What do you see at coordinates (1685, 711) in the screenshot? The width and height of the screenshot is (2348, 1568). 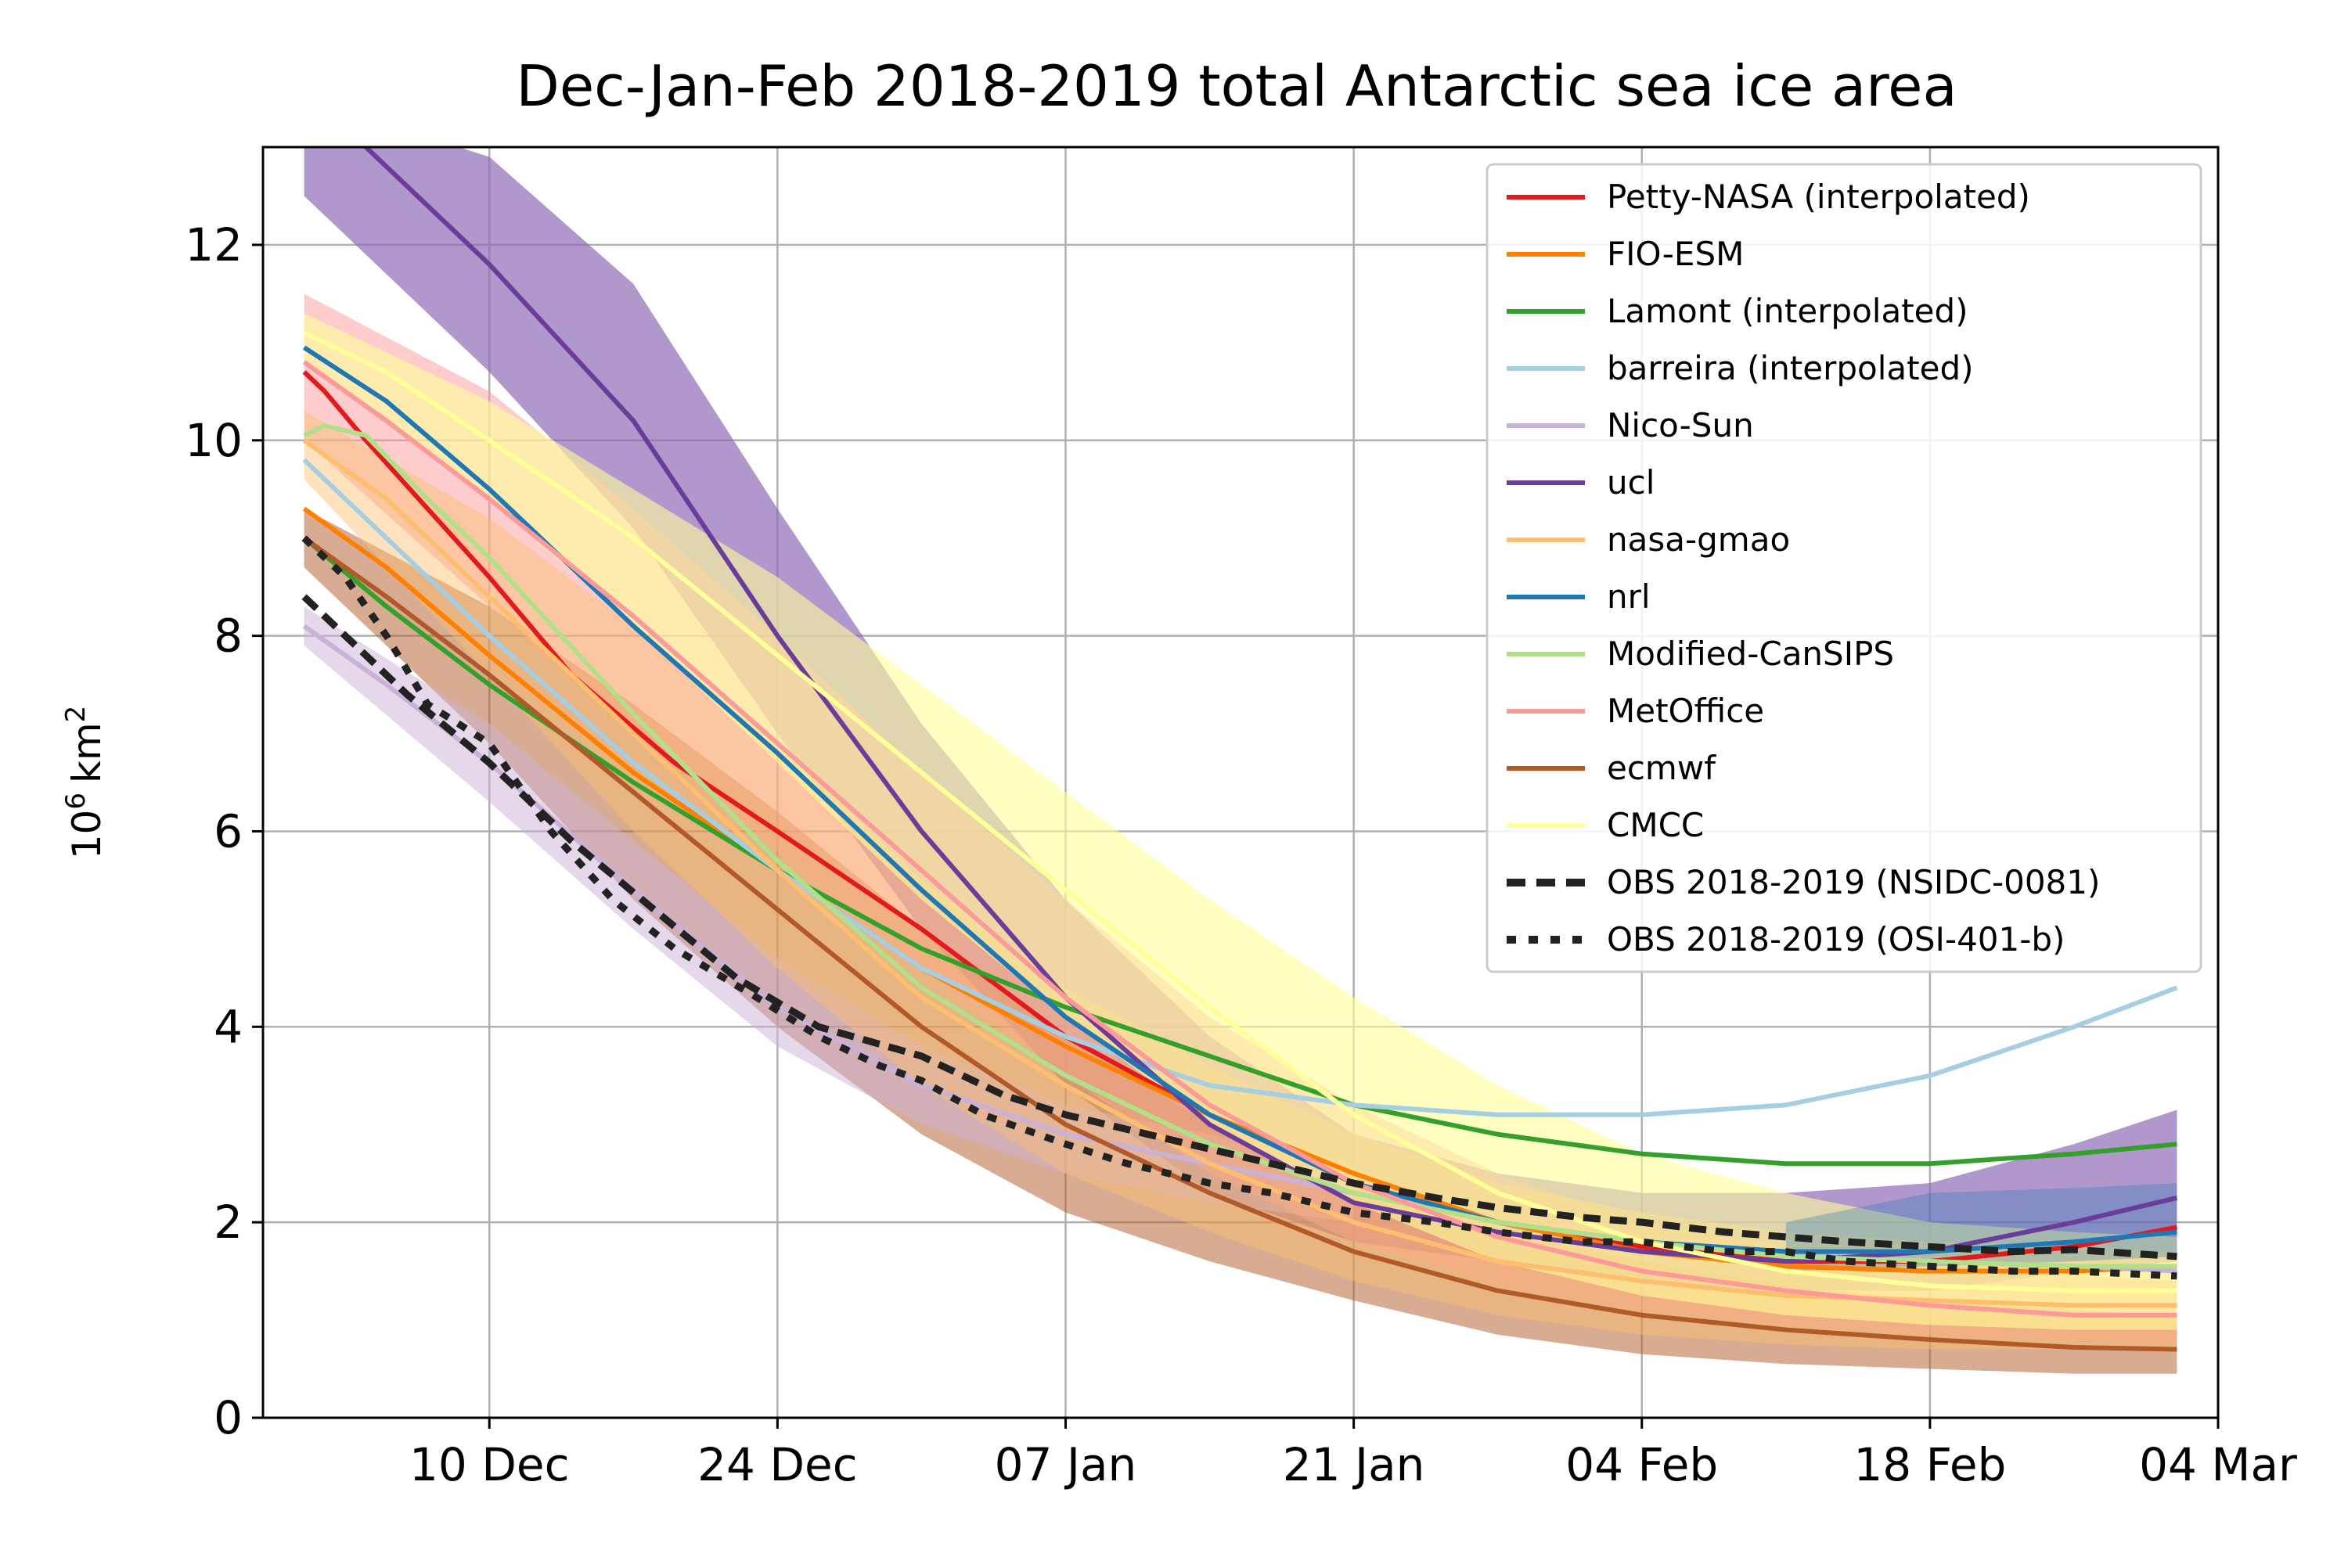 I see `legend-label-metoffice: MetOffice` at bounding box center [1685, 711].